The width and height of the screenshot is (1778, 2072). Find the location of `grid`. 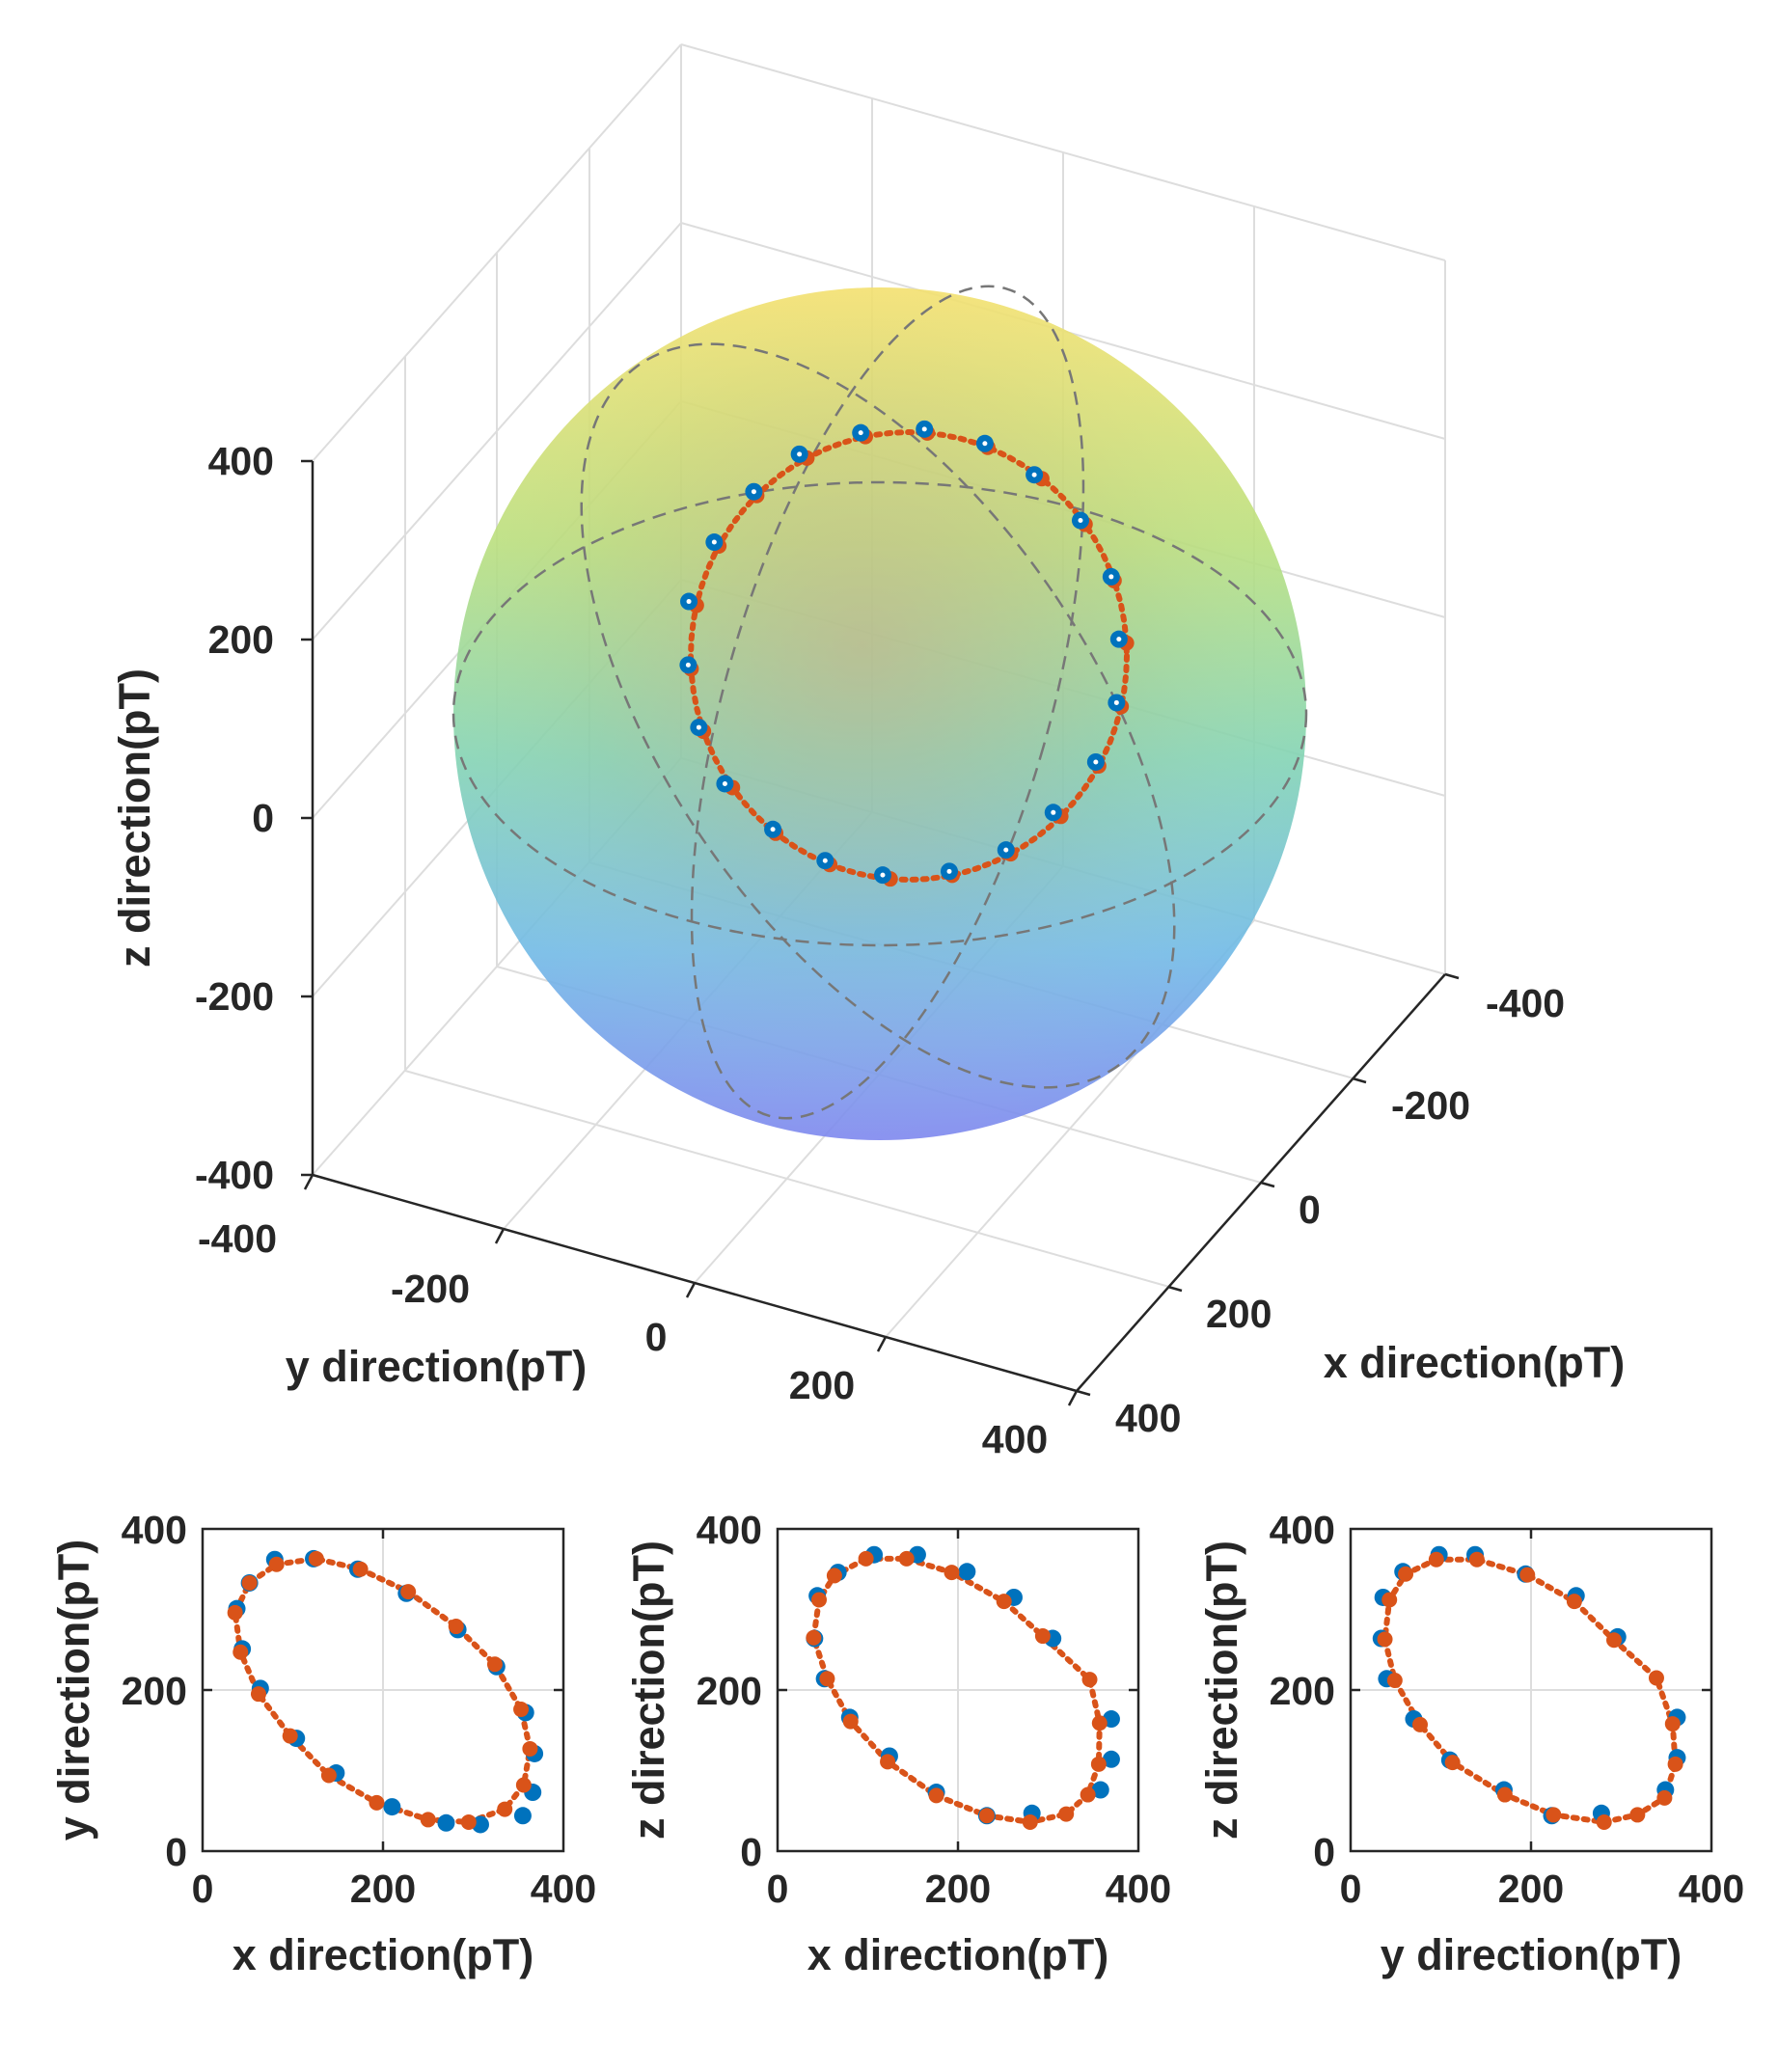

grid is located at coordinates (1531, 1690).